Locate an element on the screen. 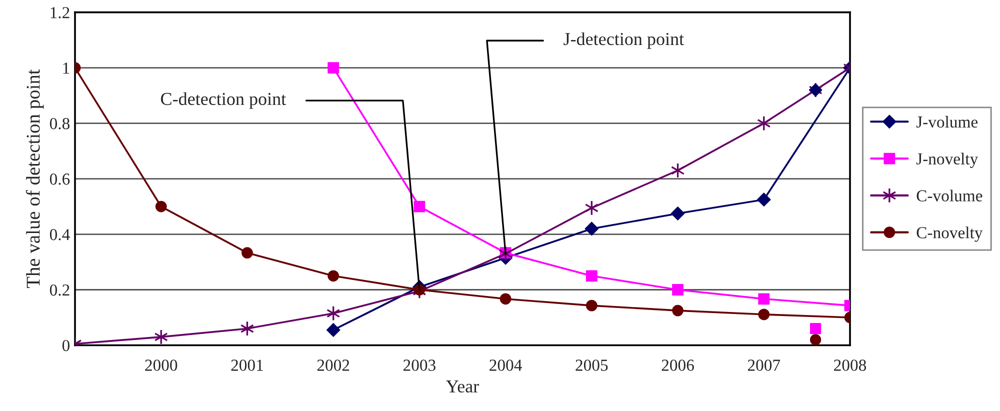  y-tick-label: 0.2 is located at coordinates (60, 290).